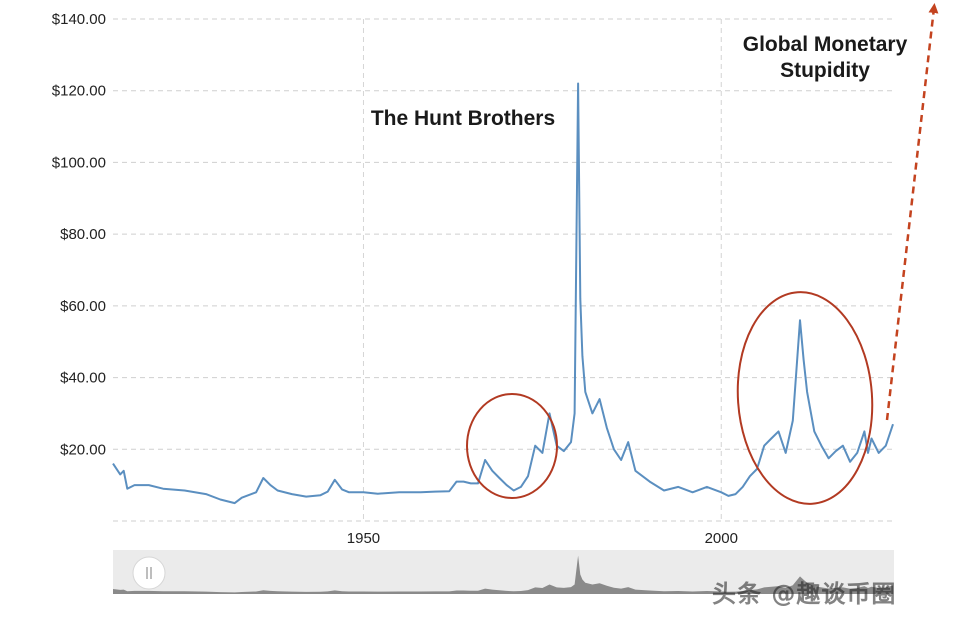 The width and height of the screenshot is (960, 619). What do you see at coordinates (83, 234) in the screenshot?
I see `y-tick-label: $80.00` at bounding box center [83, 234].